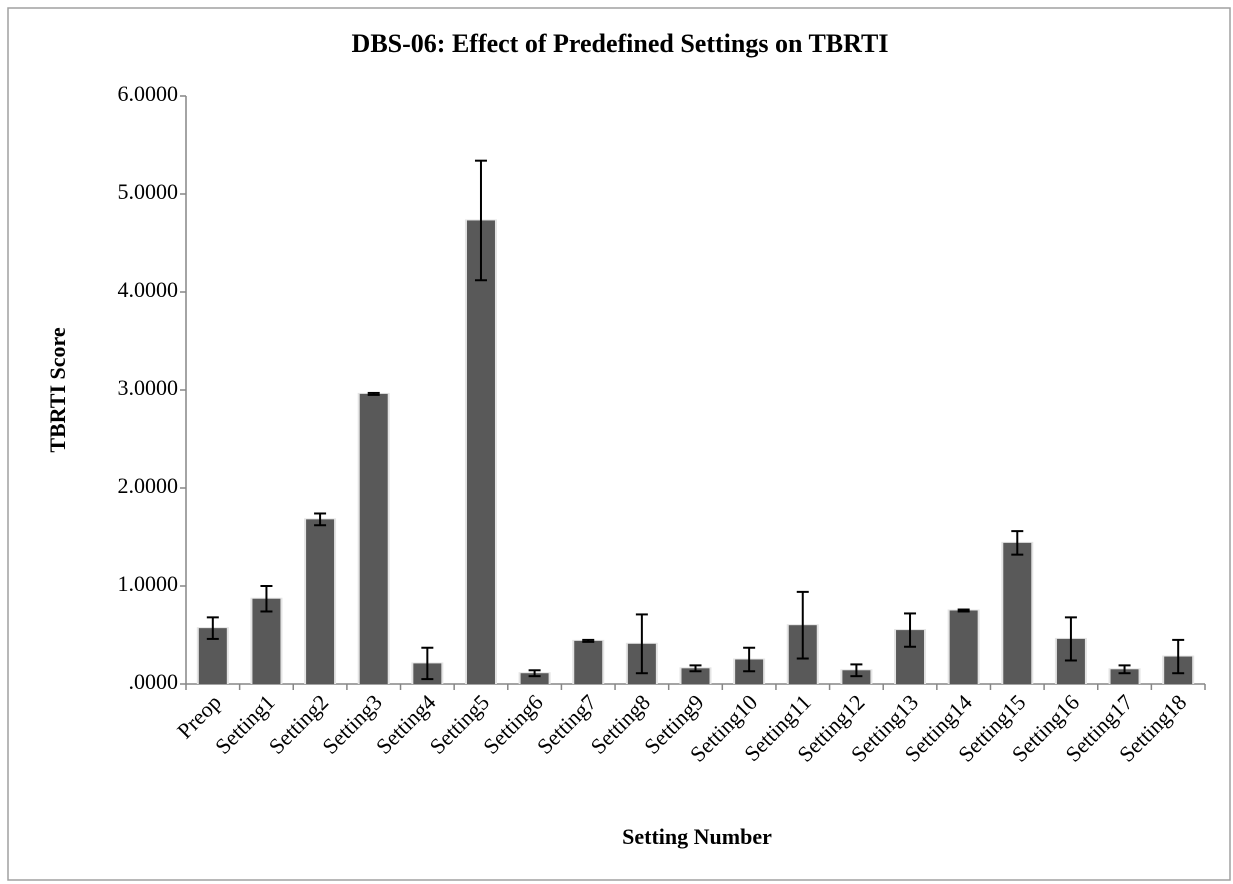  Describe the element at coordinates (148, 485) in the screenshot. I see `y-tick-label: 2.0000` at that location.